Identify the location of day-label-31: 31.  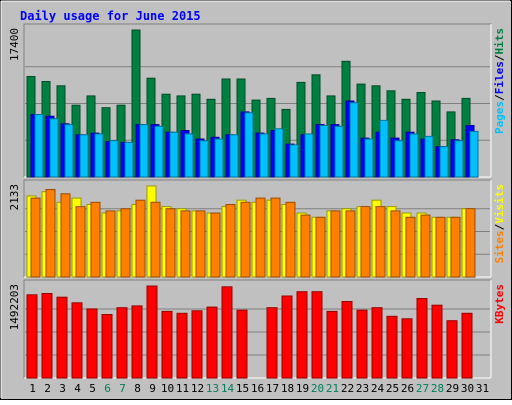
(482, 388).